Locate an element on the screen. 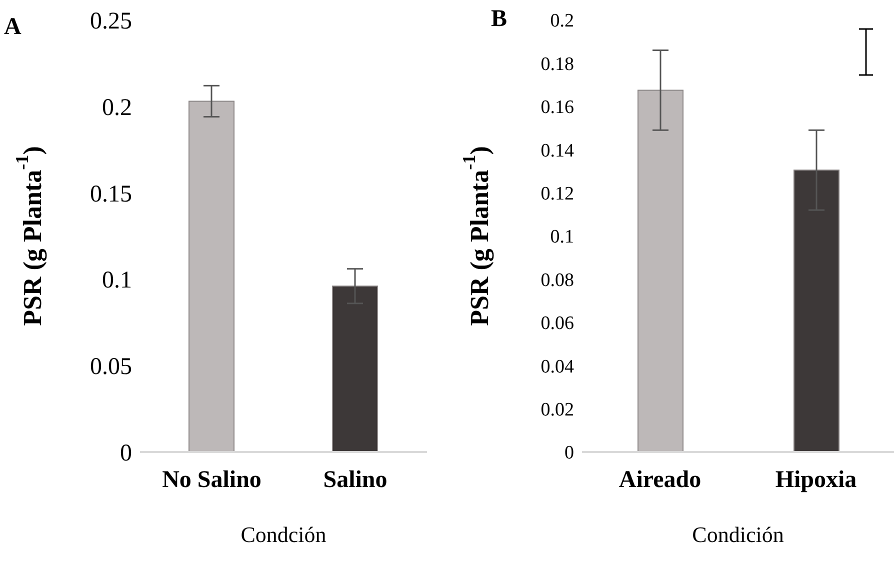 This screenshot has width=894, height=562. y-tick-label: 0.08 is located at coordinates (557, 280).